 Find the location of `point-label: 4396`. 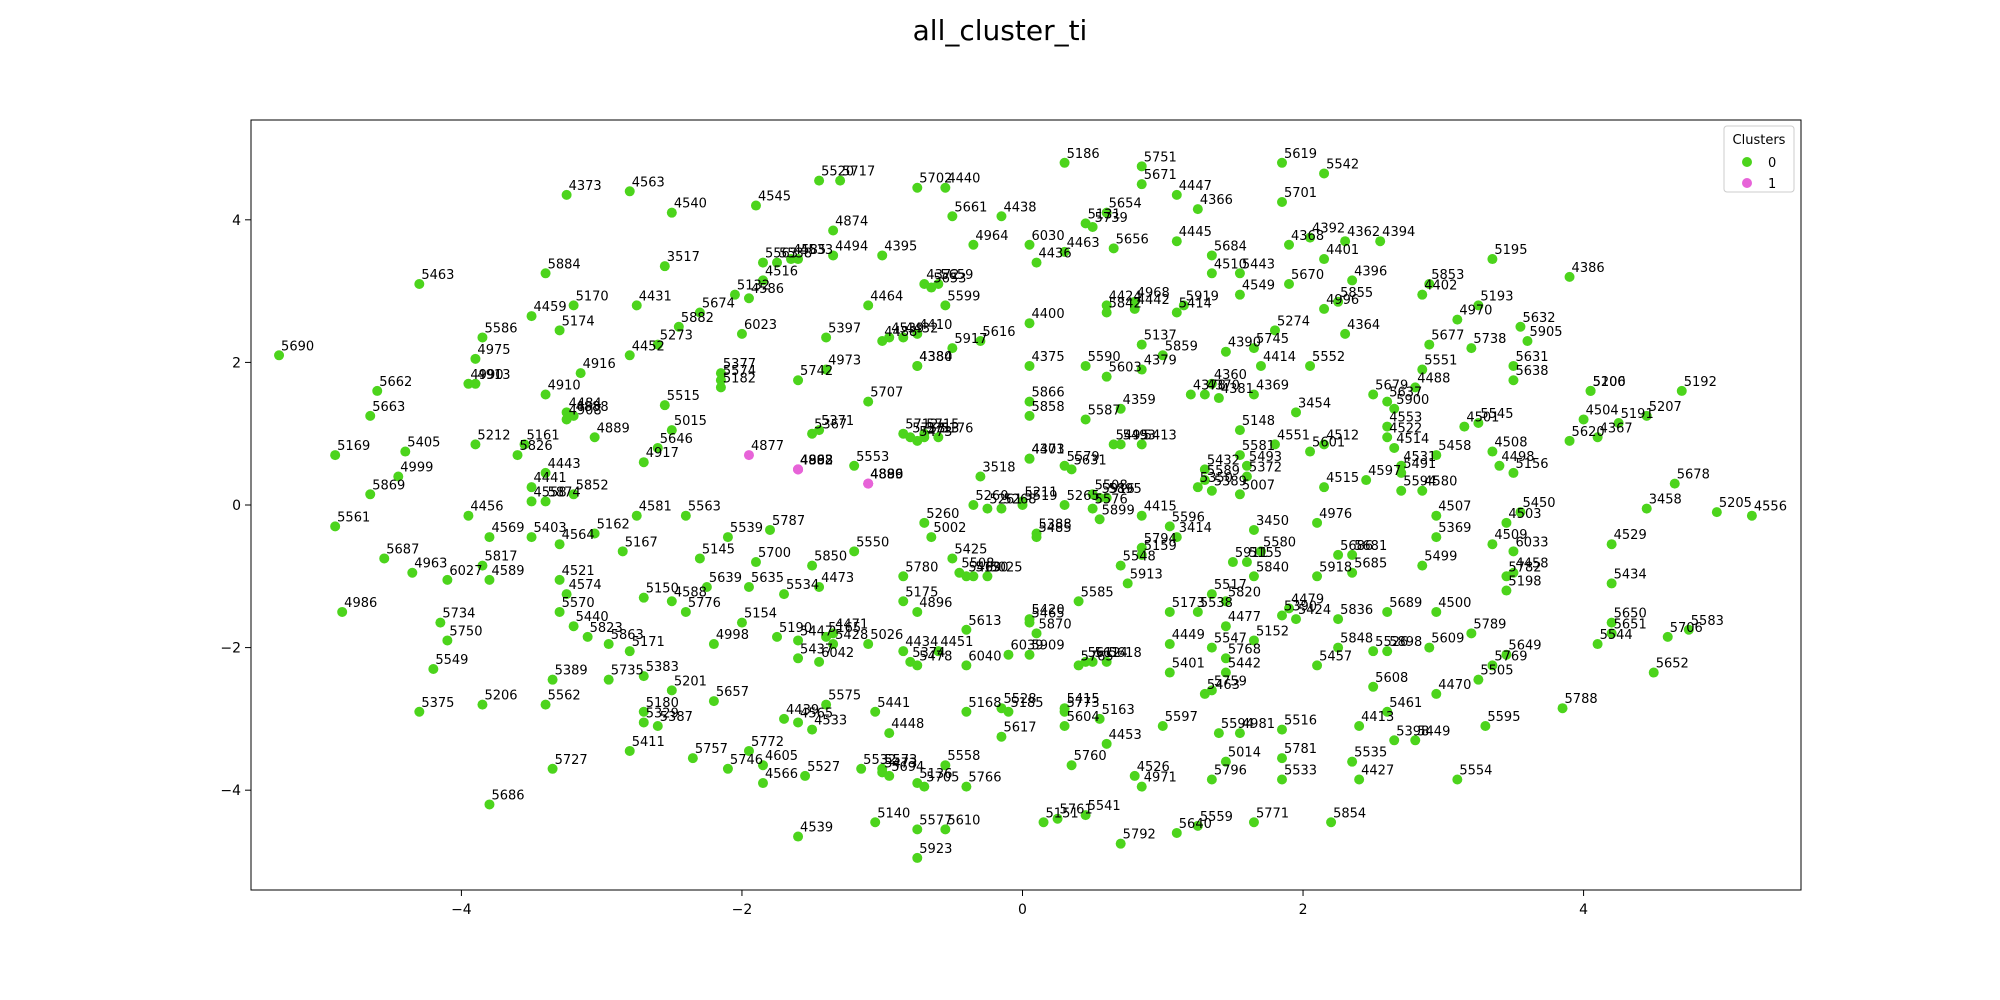

point-label: 4396 is located at coordinates (1370, 271).